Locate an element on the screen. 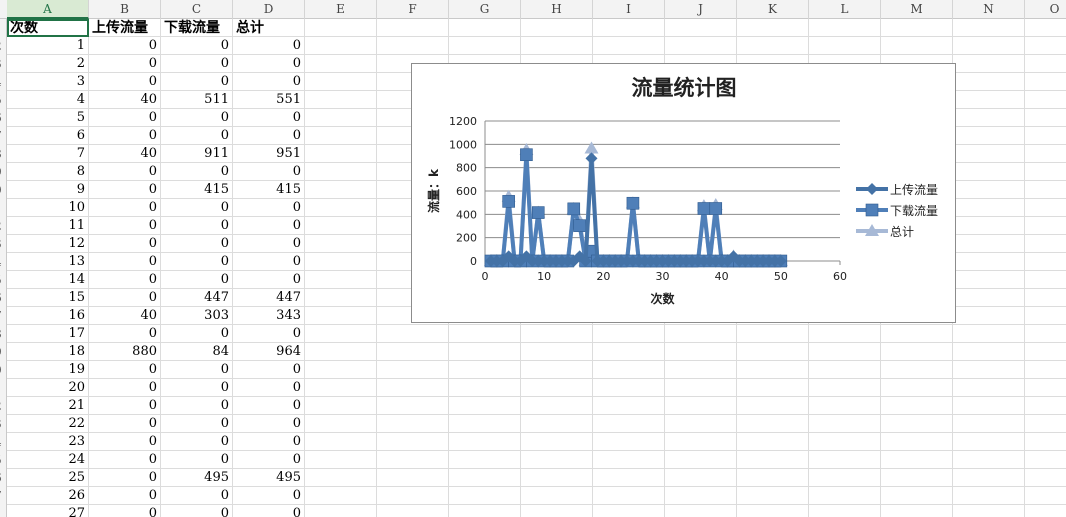 This screenshot has height=517, width=1066. cell: 8 is located at coordinates (48, 172).